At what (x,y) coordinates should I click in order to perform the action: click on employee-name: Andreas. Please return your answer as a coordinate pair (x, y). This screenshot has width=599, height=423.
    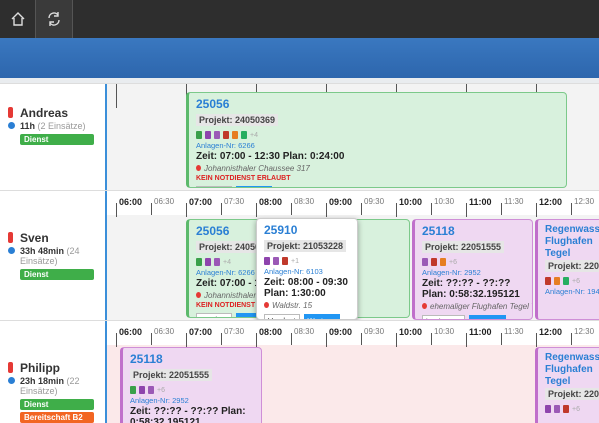
    Looking at the image, I should click on (44, 113).